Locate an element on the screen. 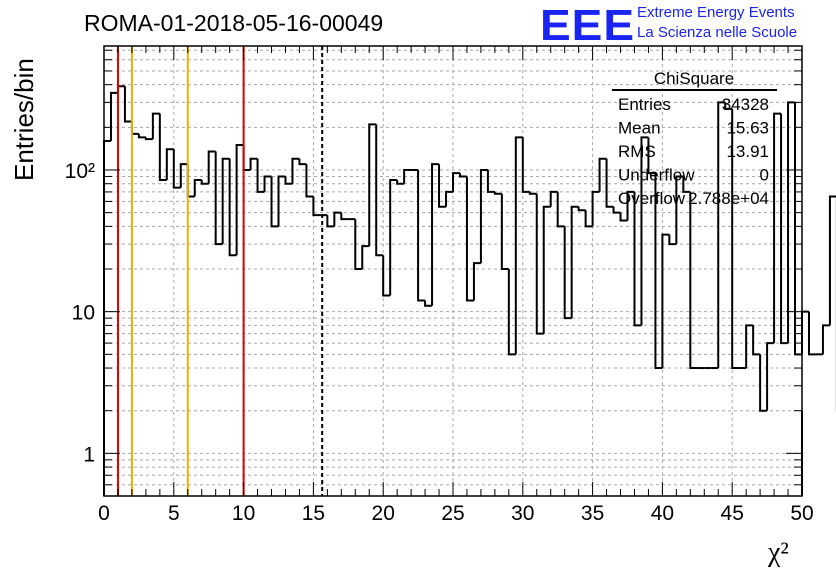  stats-row-label: Mean is located at coordinates (639, 128).